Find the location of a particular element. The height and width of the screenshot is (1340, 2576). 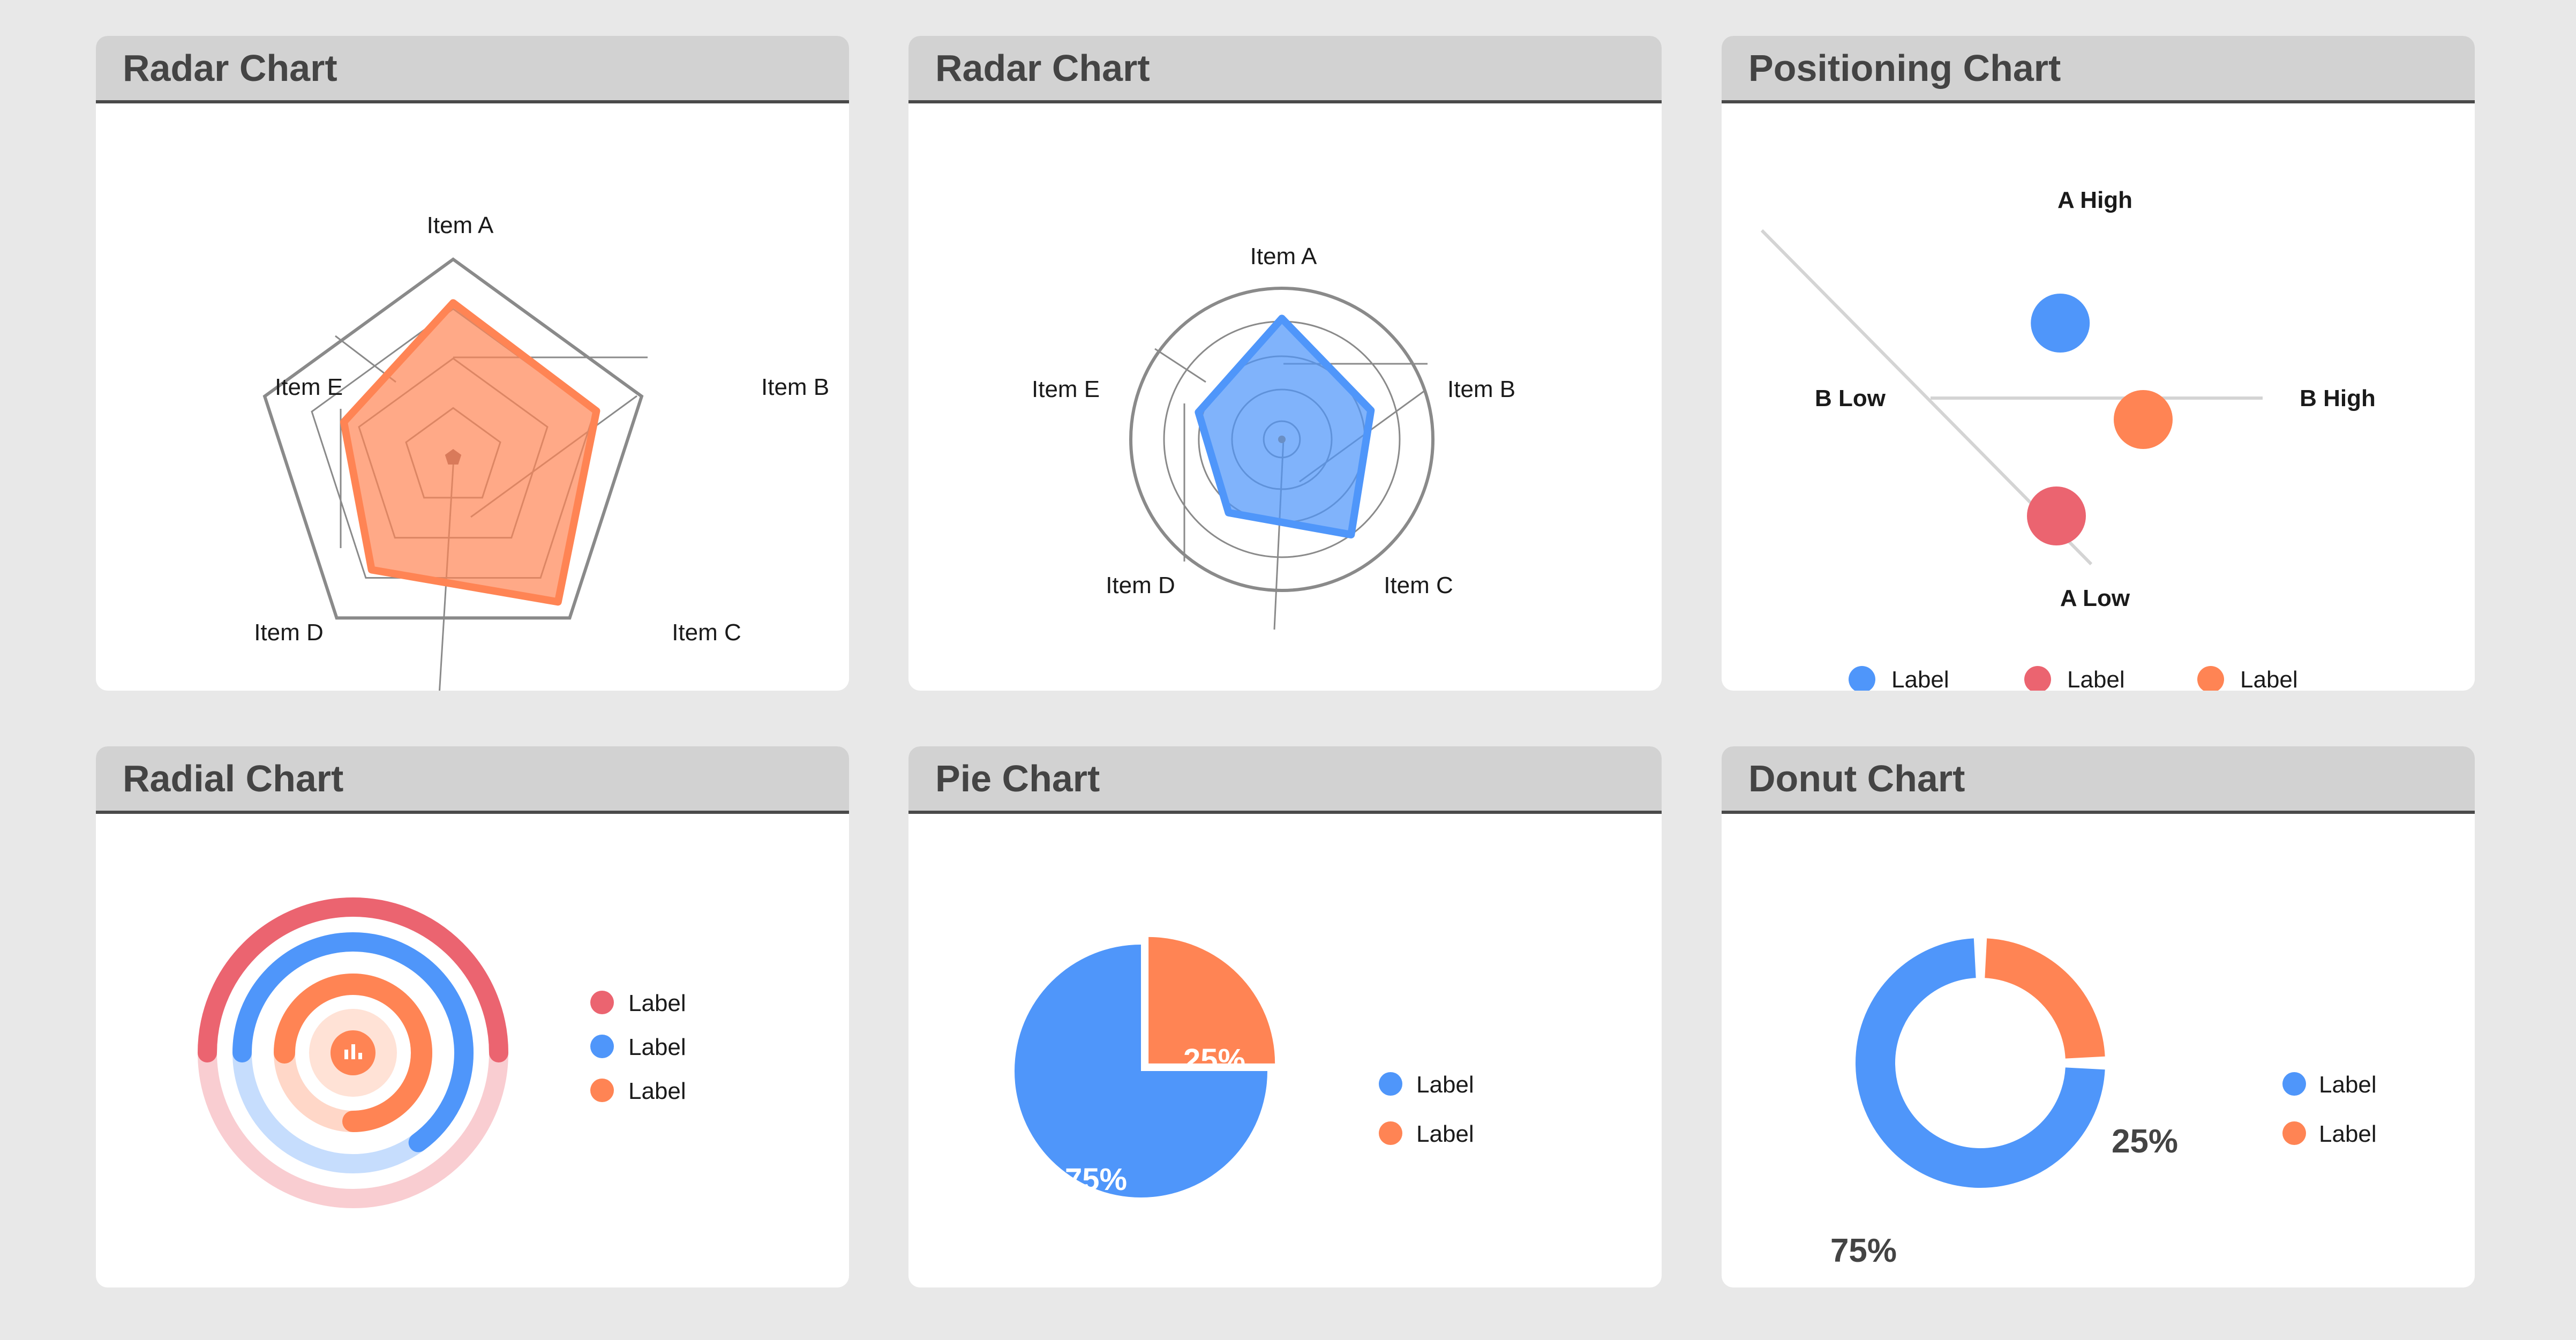

donut-chart: 75% 25% Label Label is located at coordinates (2103, 1104).